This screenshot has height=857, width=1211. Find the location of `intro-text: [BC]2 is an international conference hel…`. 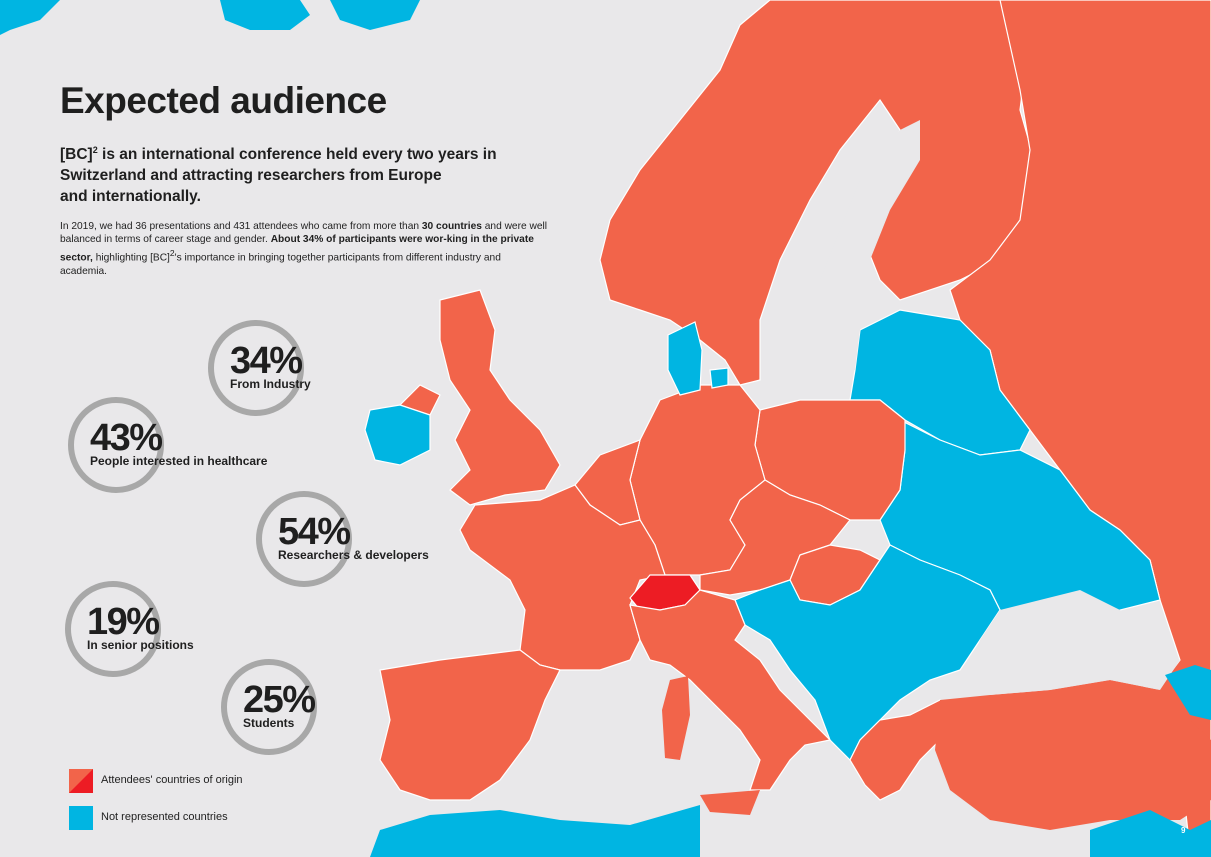

intro-text: [BC]2 is an international conference hel… is located at coordinates (278, 175).